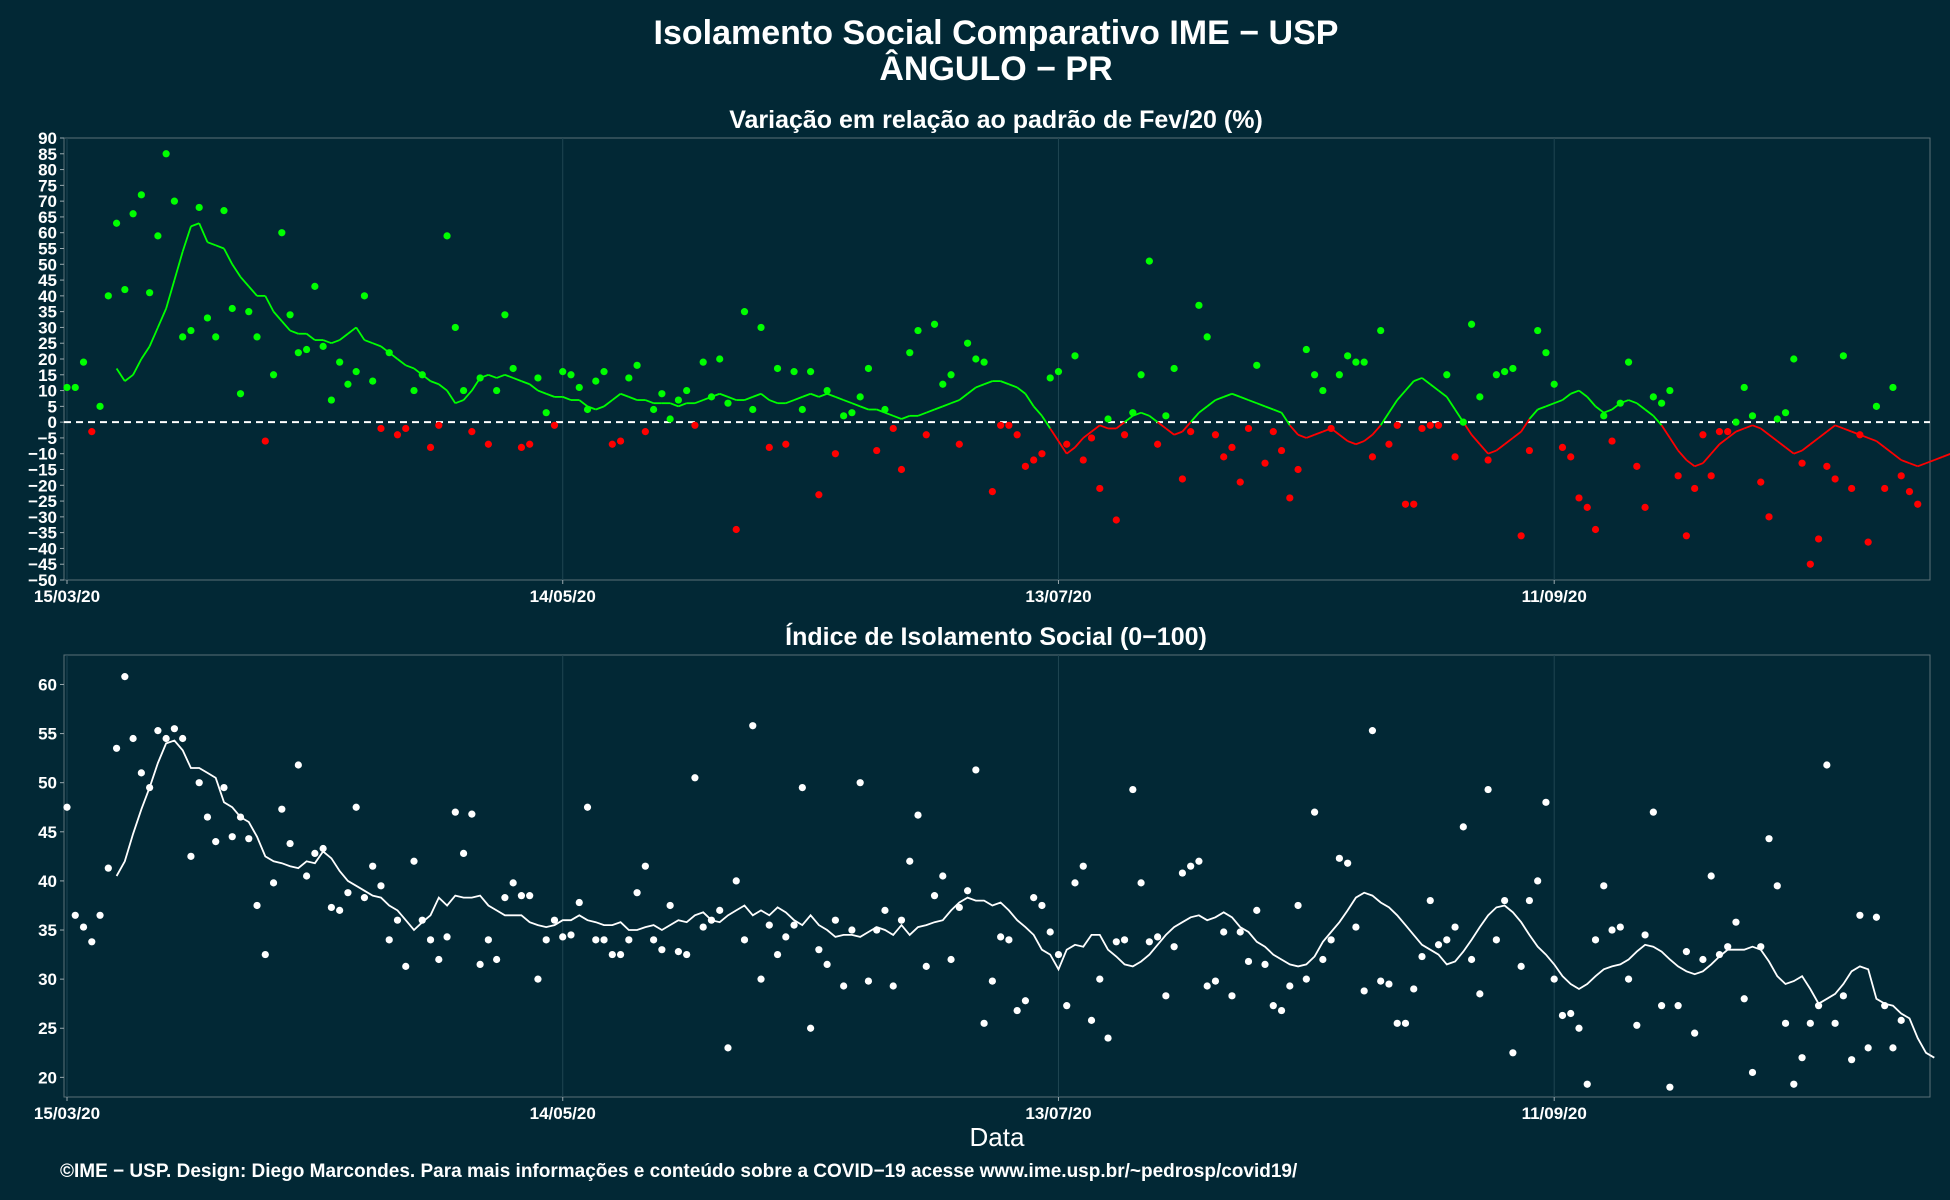  I want to click on y-tick-label: 0, so click(52, 422).